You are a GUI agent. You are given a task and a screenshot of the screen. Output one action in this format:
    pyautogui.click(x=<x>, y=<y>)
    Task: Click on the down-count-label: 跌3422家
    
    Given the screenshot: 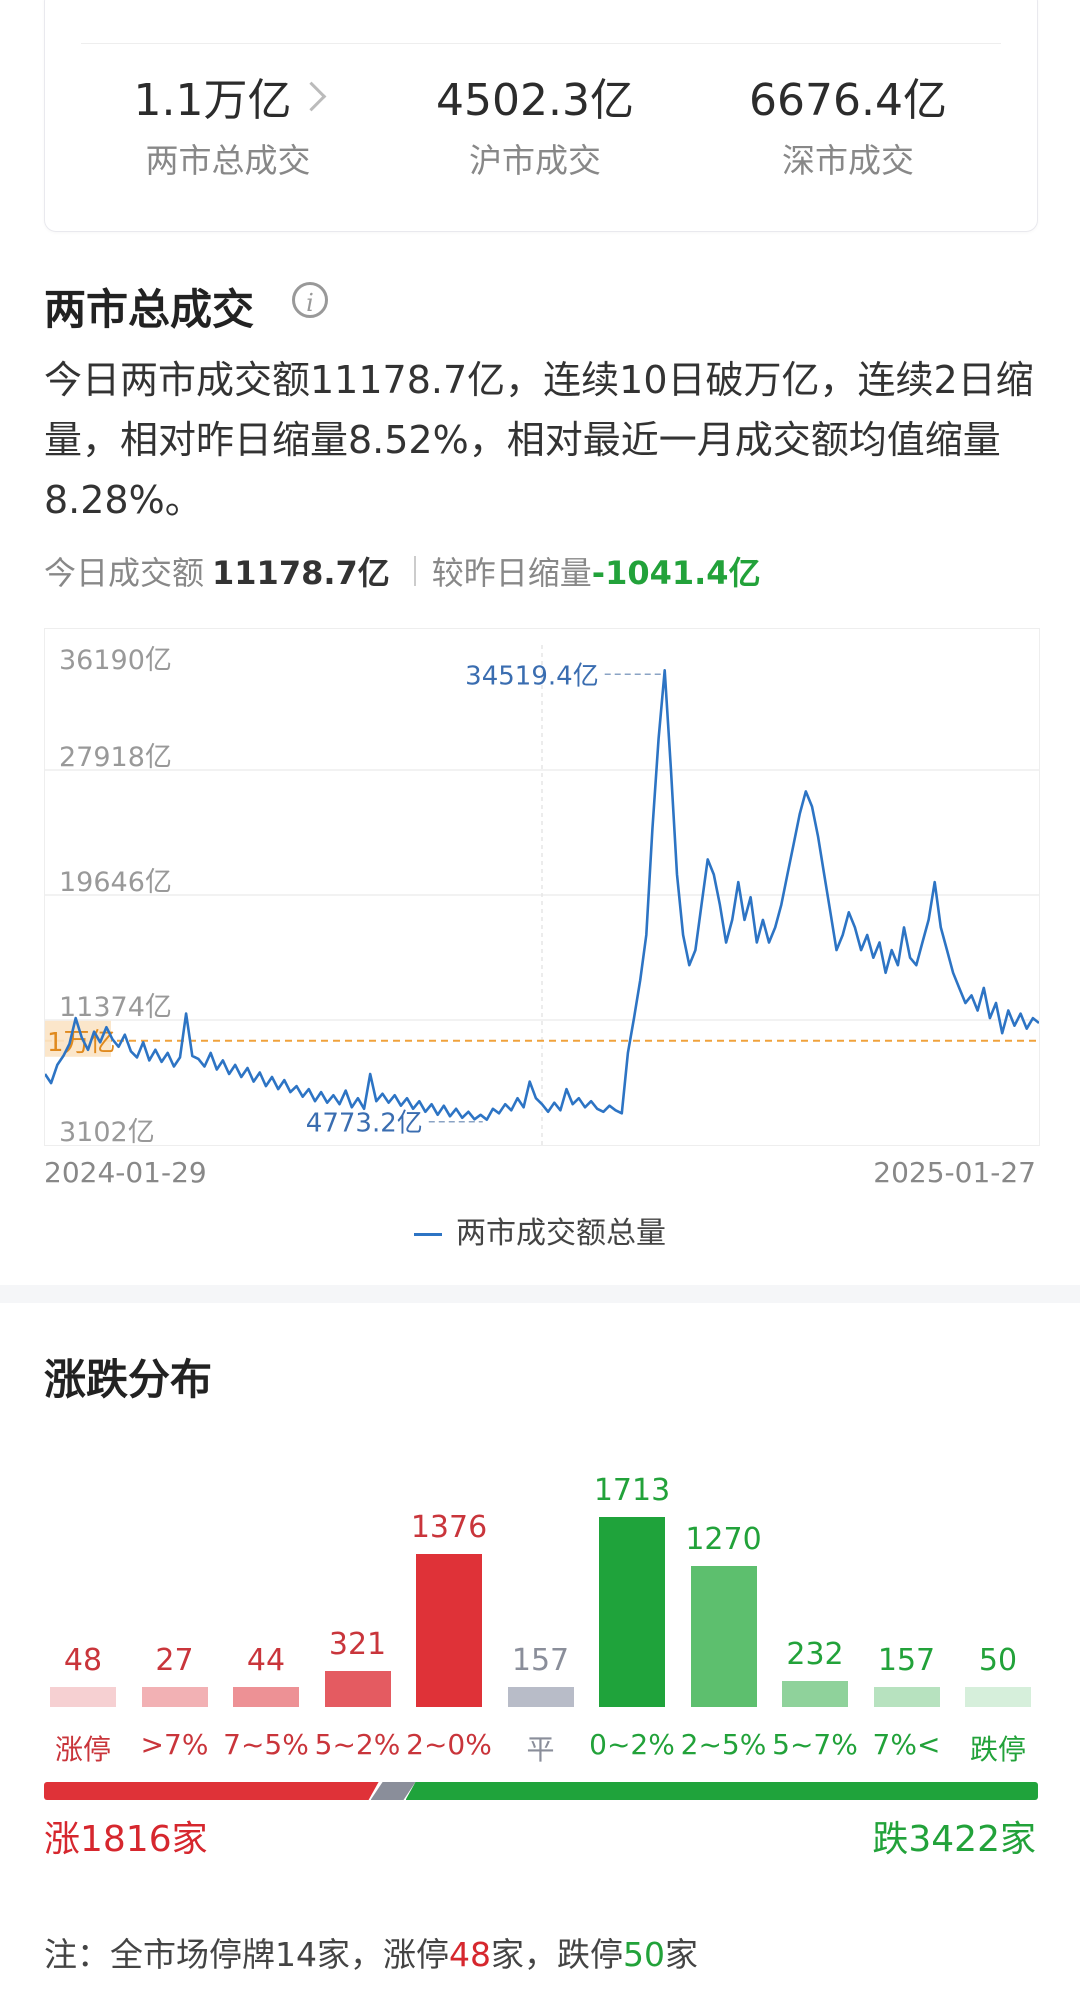 What is the action you would take?
    pyautogui.click(x=954, y=1839)
    